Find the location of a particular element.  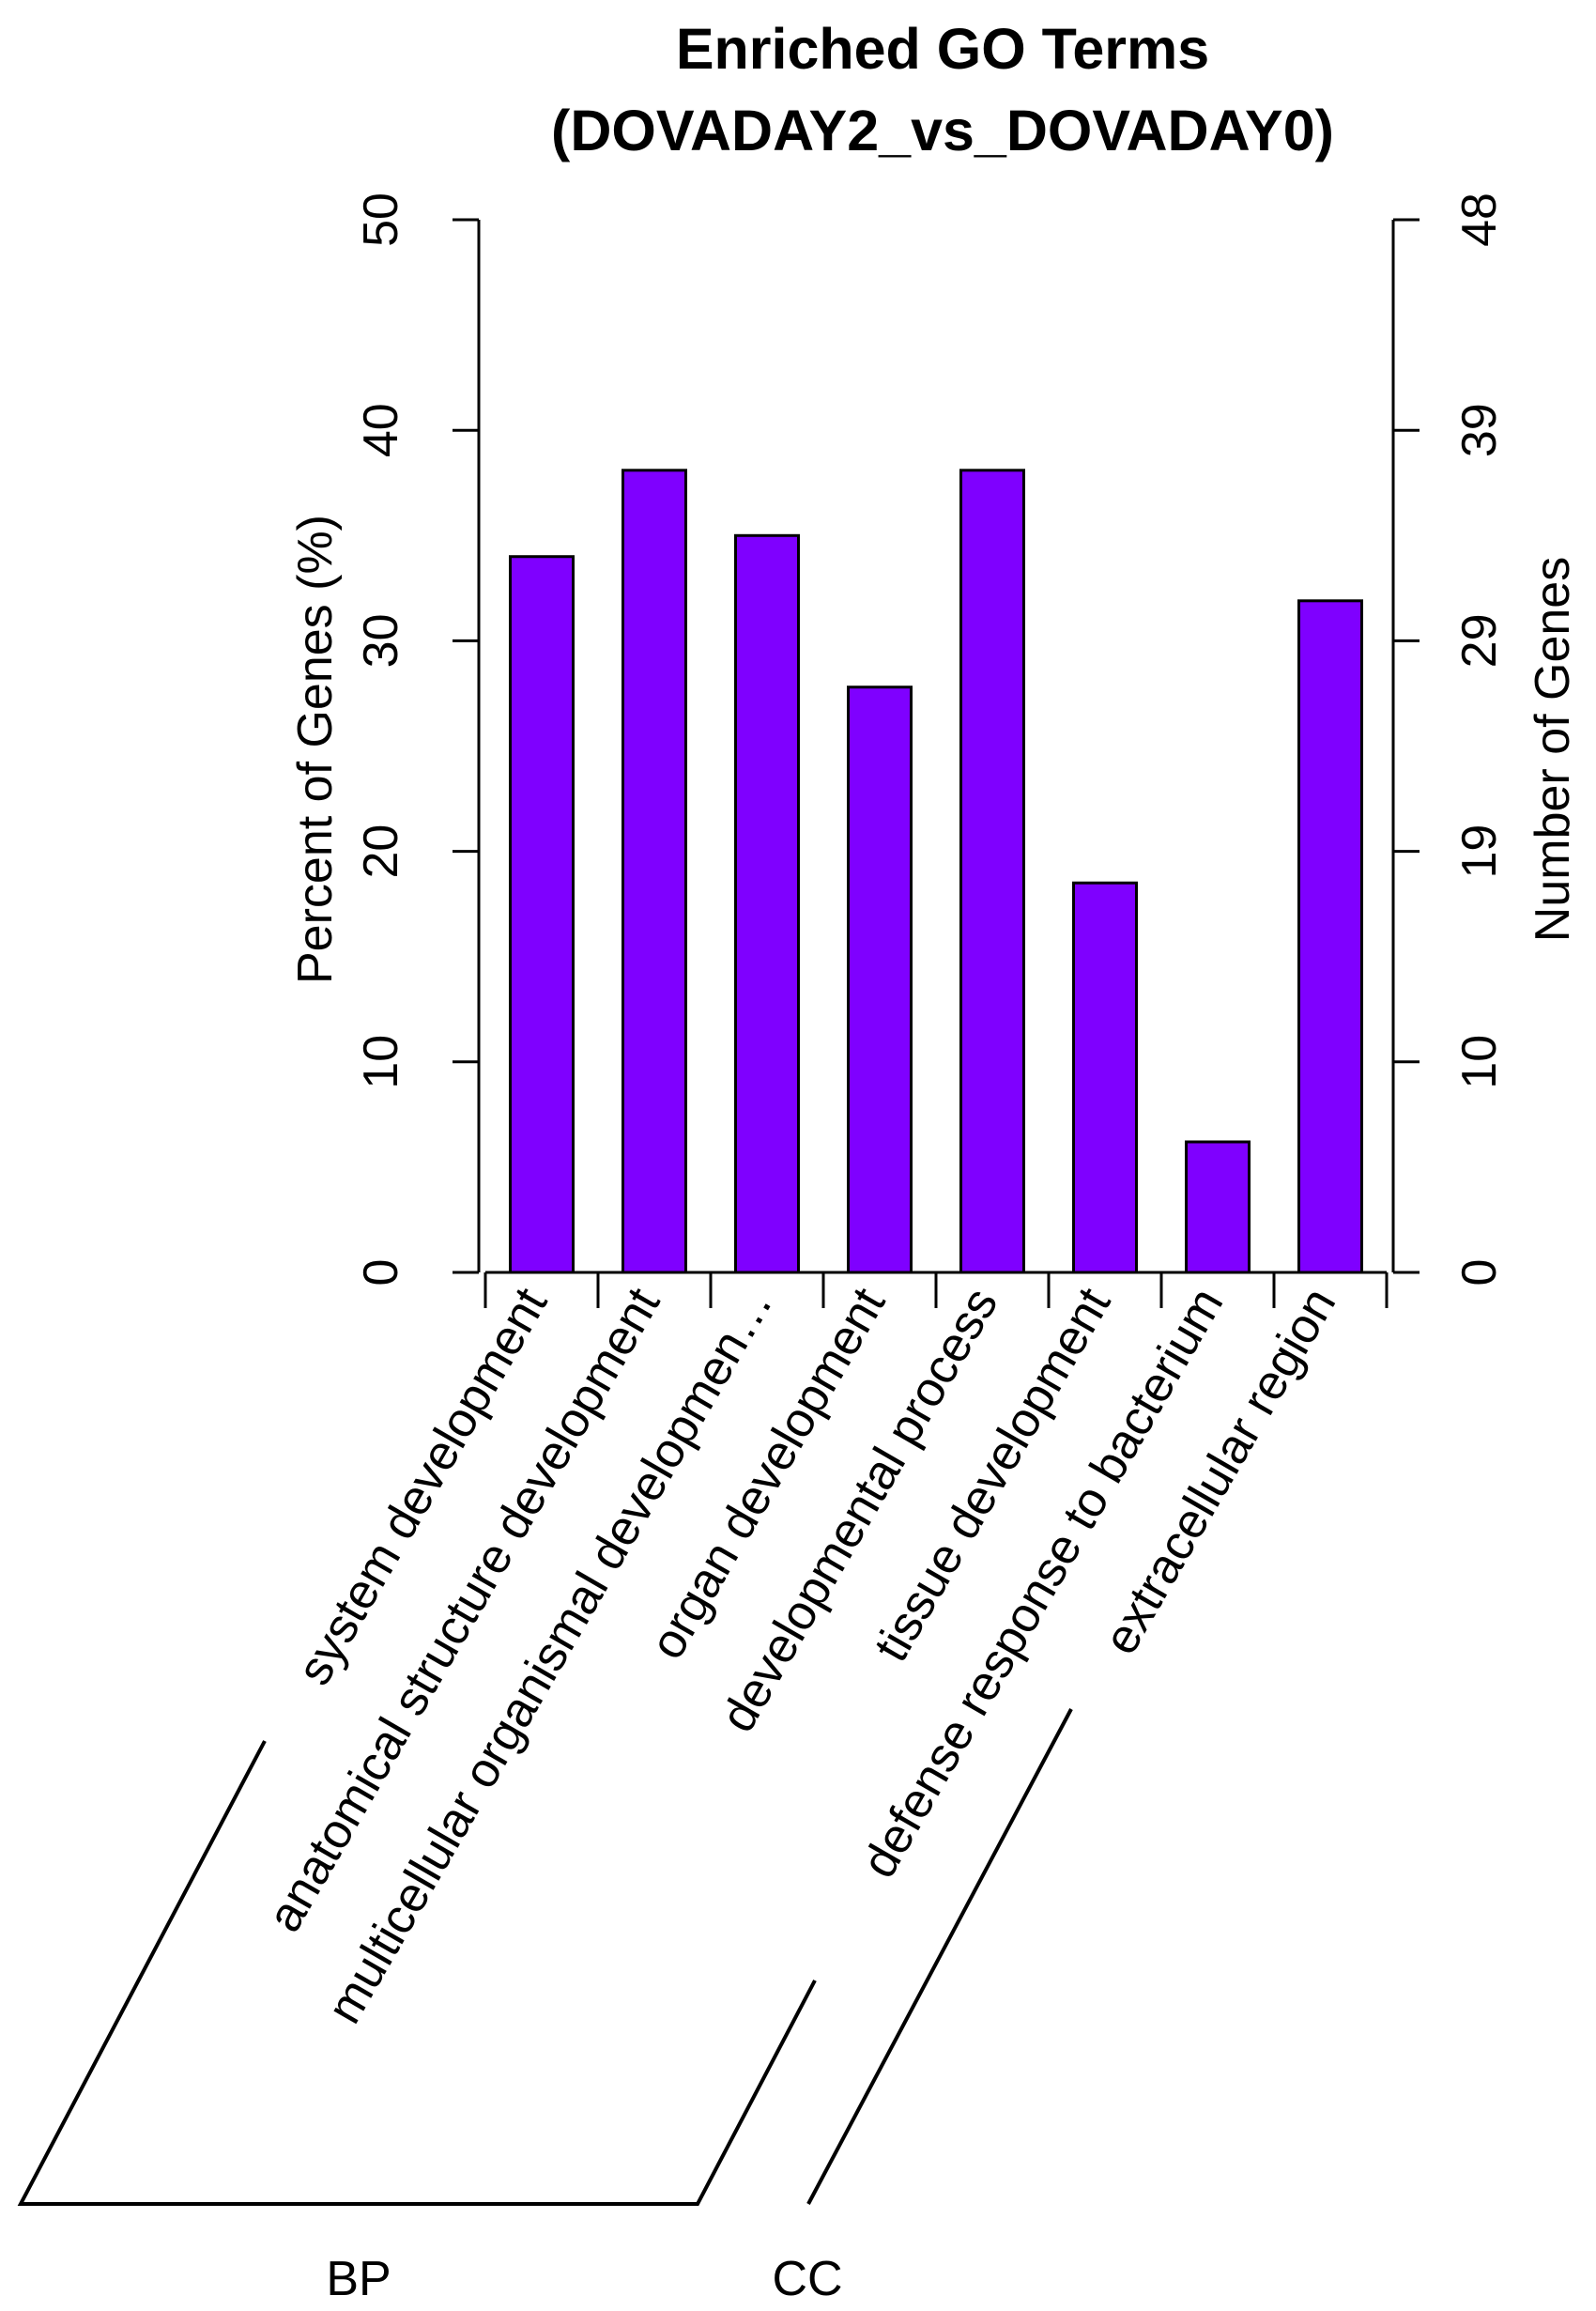

right-axis-tick-label: 19 is located at coordinates (1480, 851).